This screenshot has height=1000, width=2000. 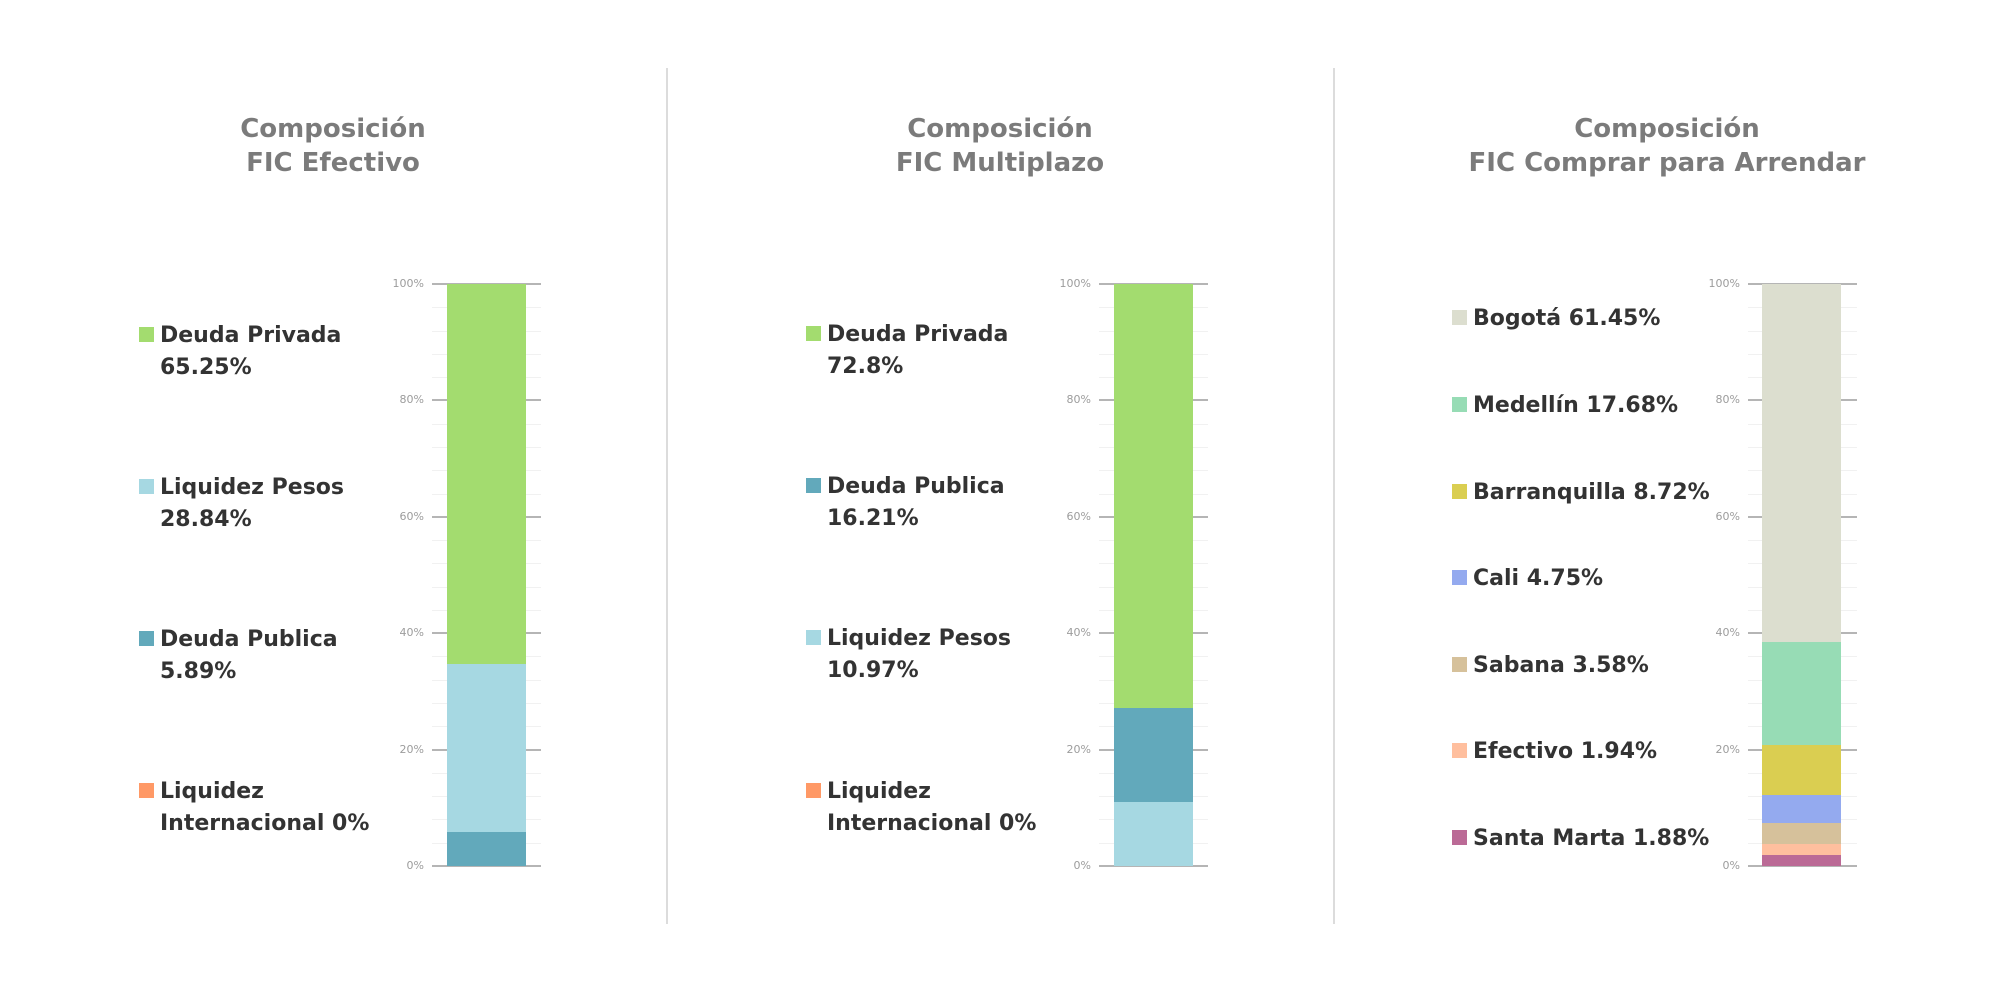 I want to click on title-line-2: FIC Comprar para Arrendar, so click(x=1667, y=163).